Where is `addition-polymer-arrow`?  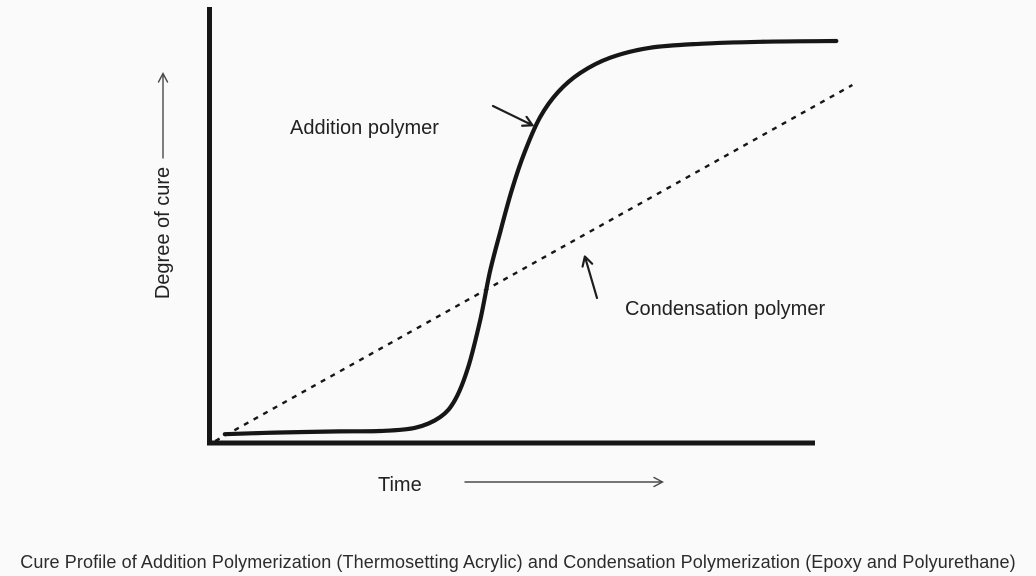 addition-polymer-arrow is located at coordinates (511, 114).